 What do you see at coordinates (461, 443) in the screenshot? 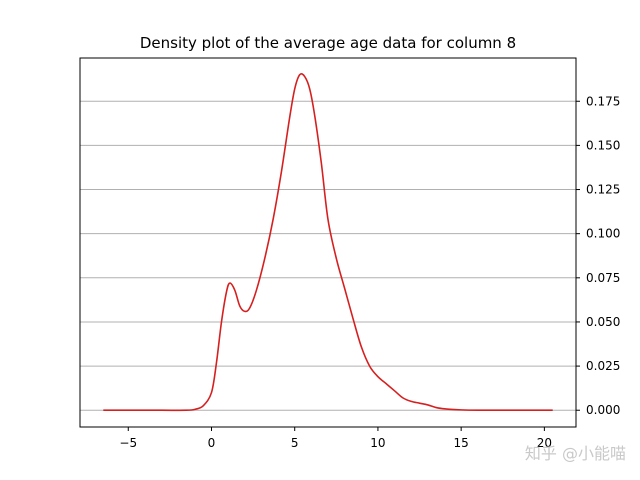
I see `x-tick-label: 15` at bounding box center [461, 443].